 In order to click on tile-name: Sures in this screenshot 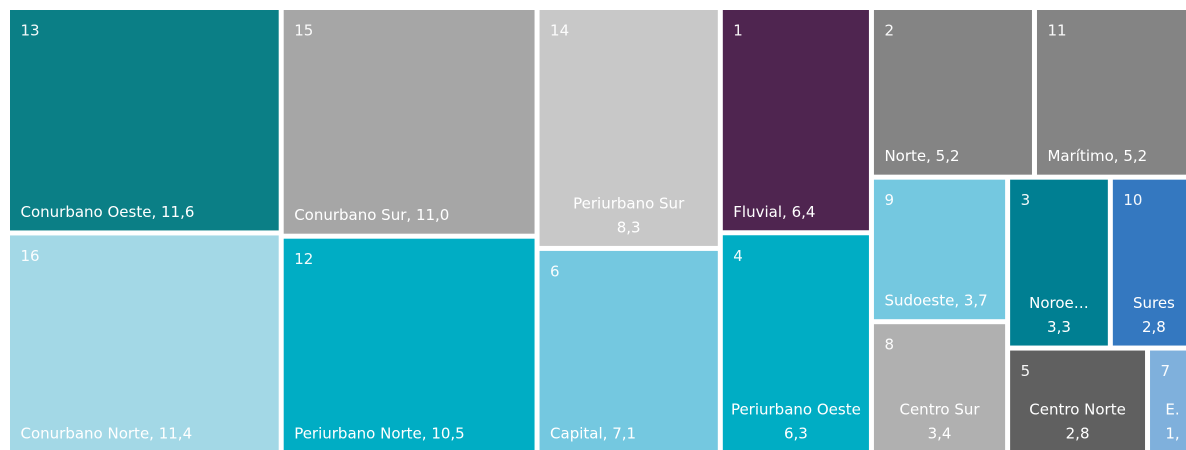, I will do `click(1154, 303)`.